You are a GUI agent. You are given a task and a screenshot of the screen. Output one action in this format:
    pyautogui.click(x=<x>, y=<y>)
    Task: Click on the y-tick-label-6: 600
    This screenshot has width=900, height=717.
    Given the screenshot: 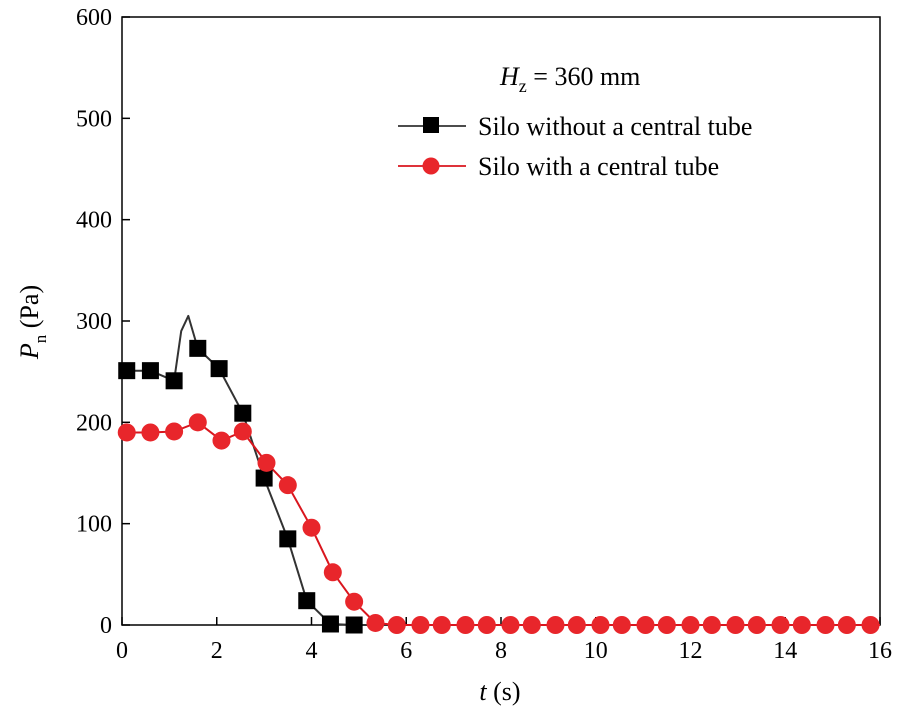 What is the action you would take?
    pyautogui.click(x=94, y=18)
    